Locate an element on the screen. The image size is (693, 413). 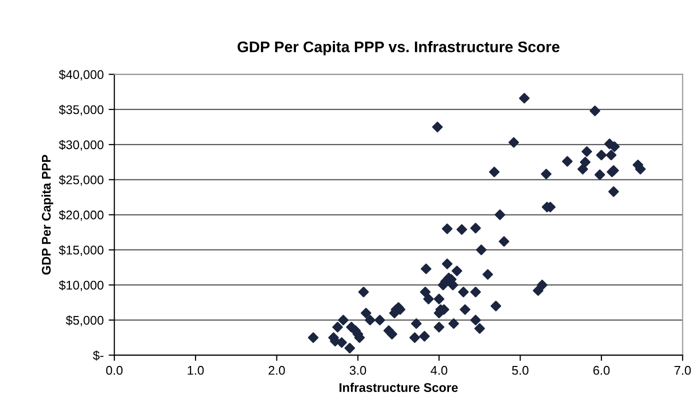
y-tick-label: $5,000 is located at coordinates (85, 320).